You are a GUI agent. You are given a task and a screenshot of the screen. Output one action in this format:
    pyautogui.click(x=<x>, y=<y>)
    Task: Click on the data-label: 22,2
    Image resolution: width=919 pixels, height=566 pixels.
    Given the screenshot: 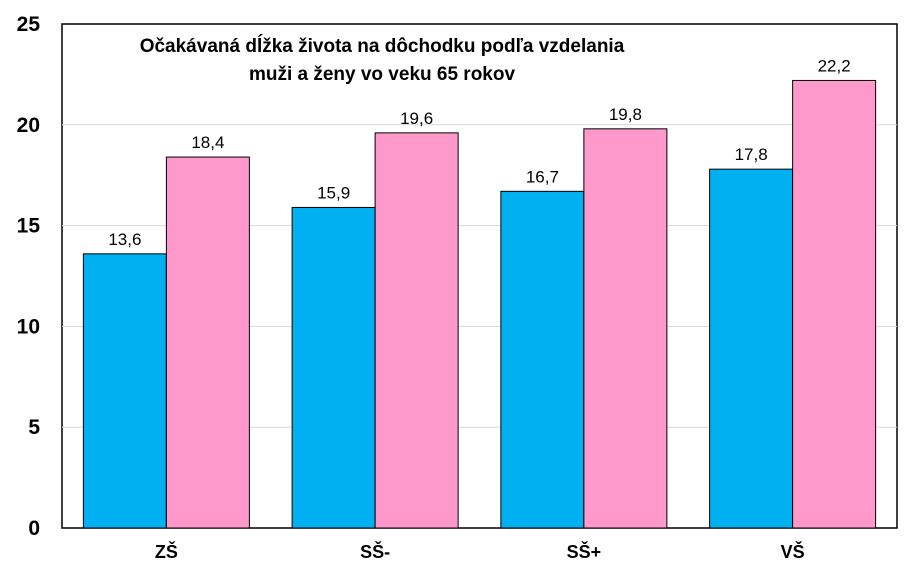 What is the action you would take?
    pyautogui.click(x=834, y=65)
    